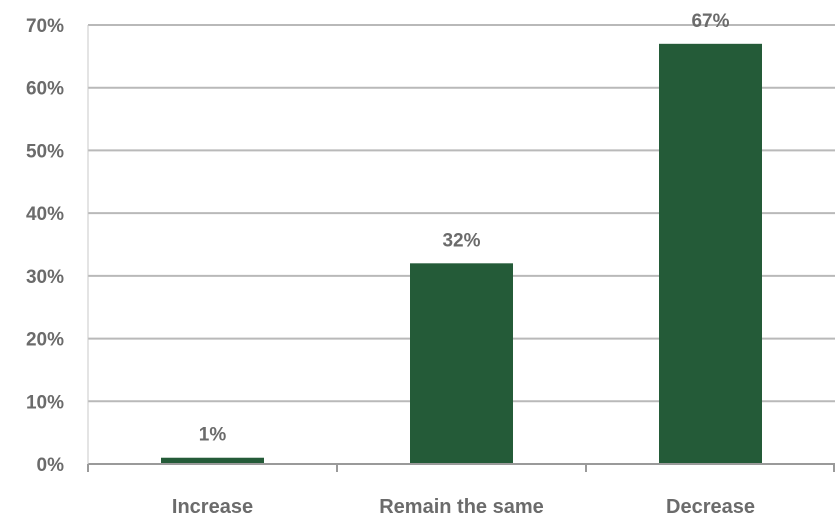 The image size is (835, 518). I want to click on y-tick-label: 30%, so click(45, 277).